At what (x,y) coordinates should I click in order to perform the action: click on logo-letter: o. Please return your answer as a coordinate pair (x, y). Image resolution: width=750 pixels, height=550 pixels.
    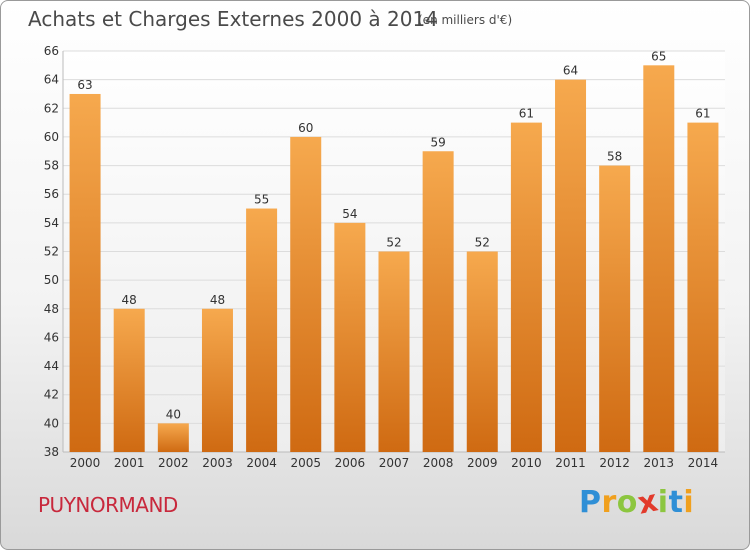
    Looking at the image, I should click on (627, 502).